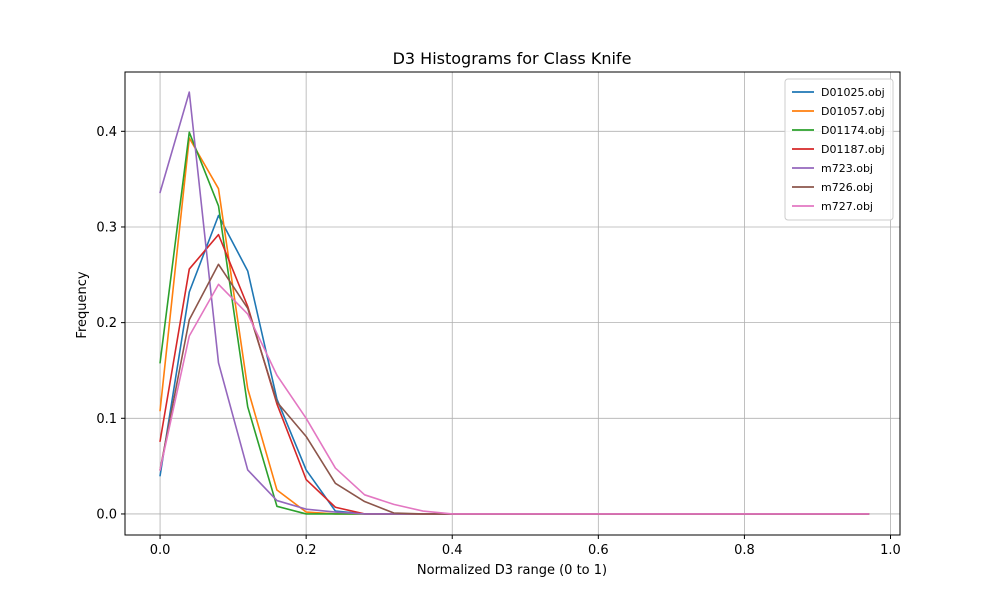 This screenshot has height=600, width=1000. I want to click on legend-box, so click(839, 149).